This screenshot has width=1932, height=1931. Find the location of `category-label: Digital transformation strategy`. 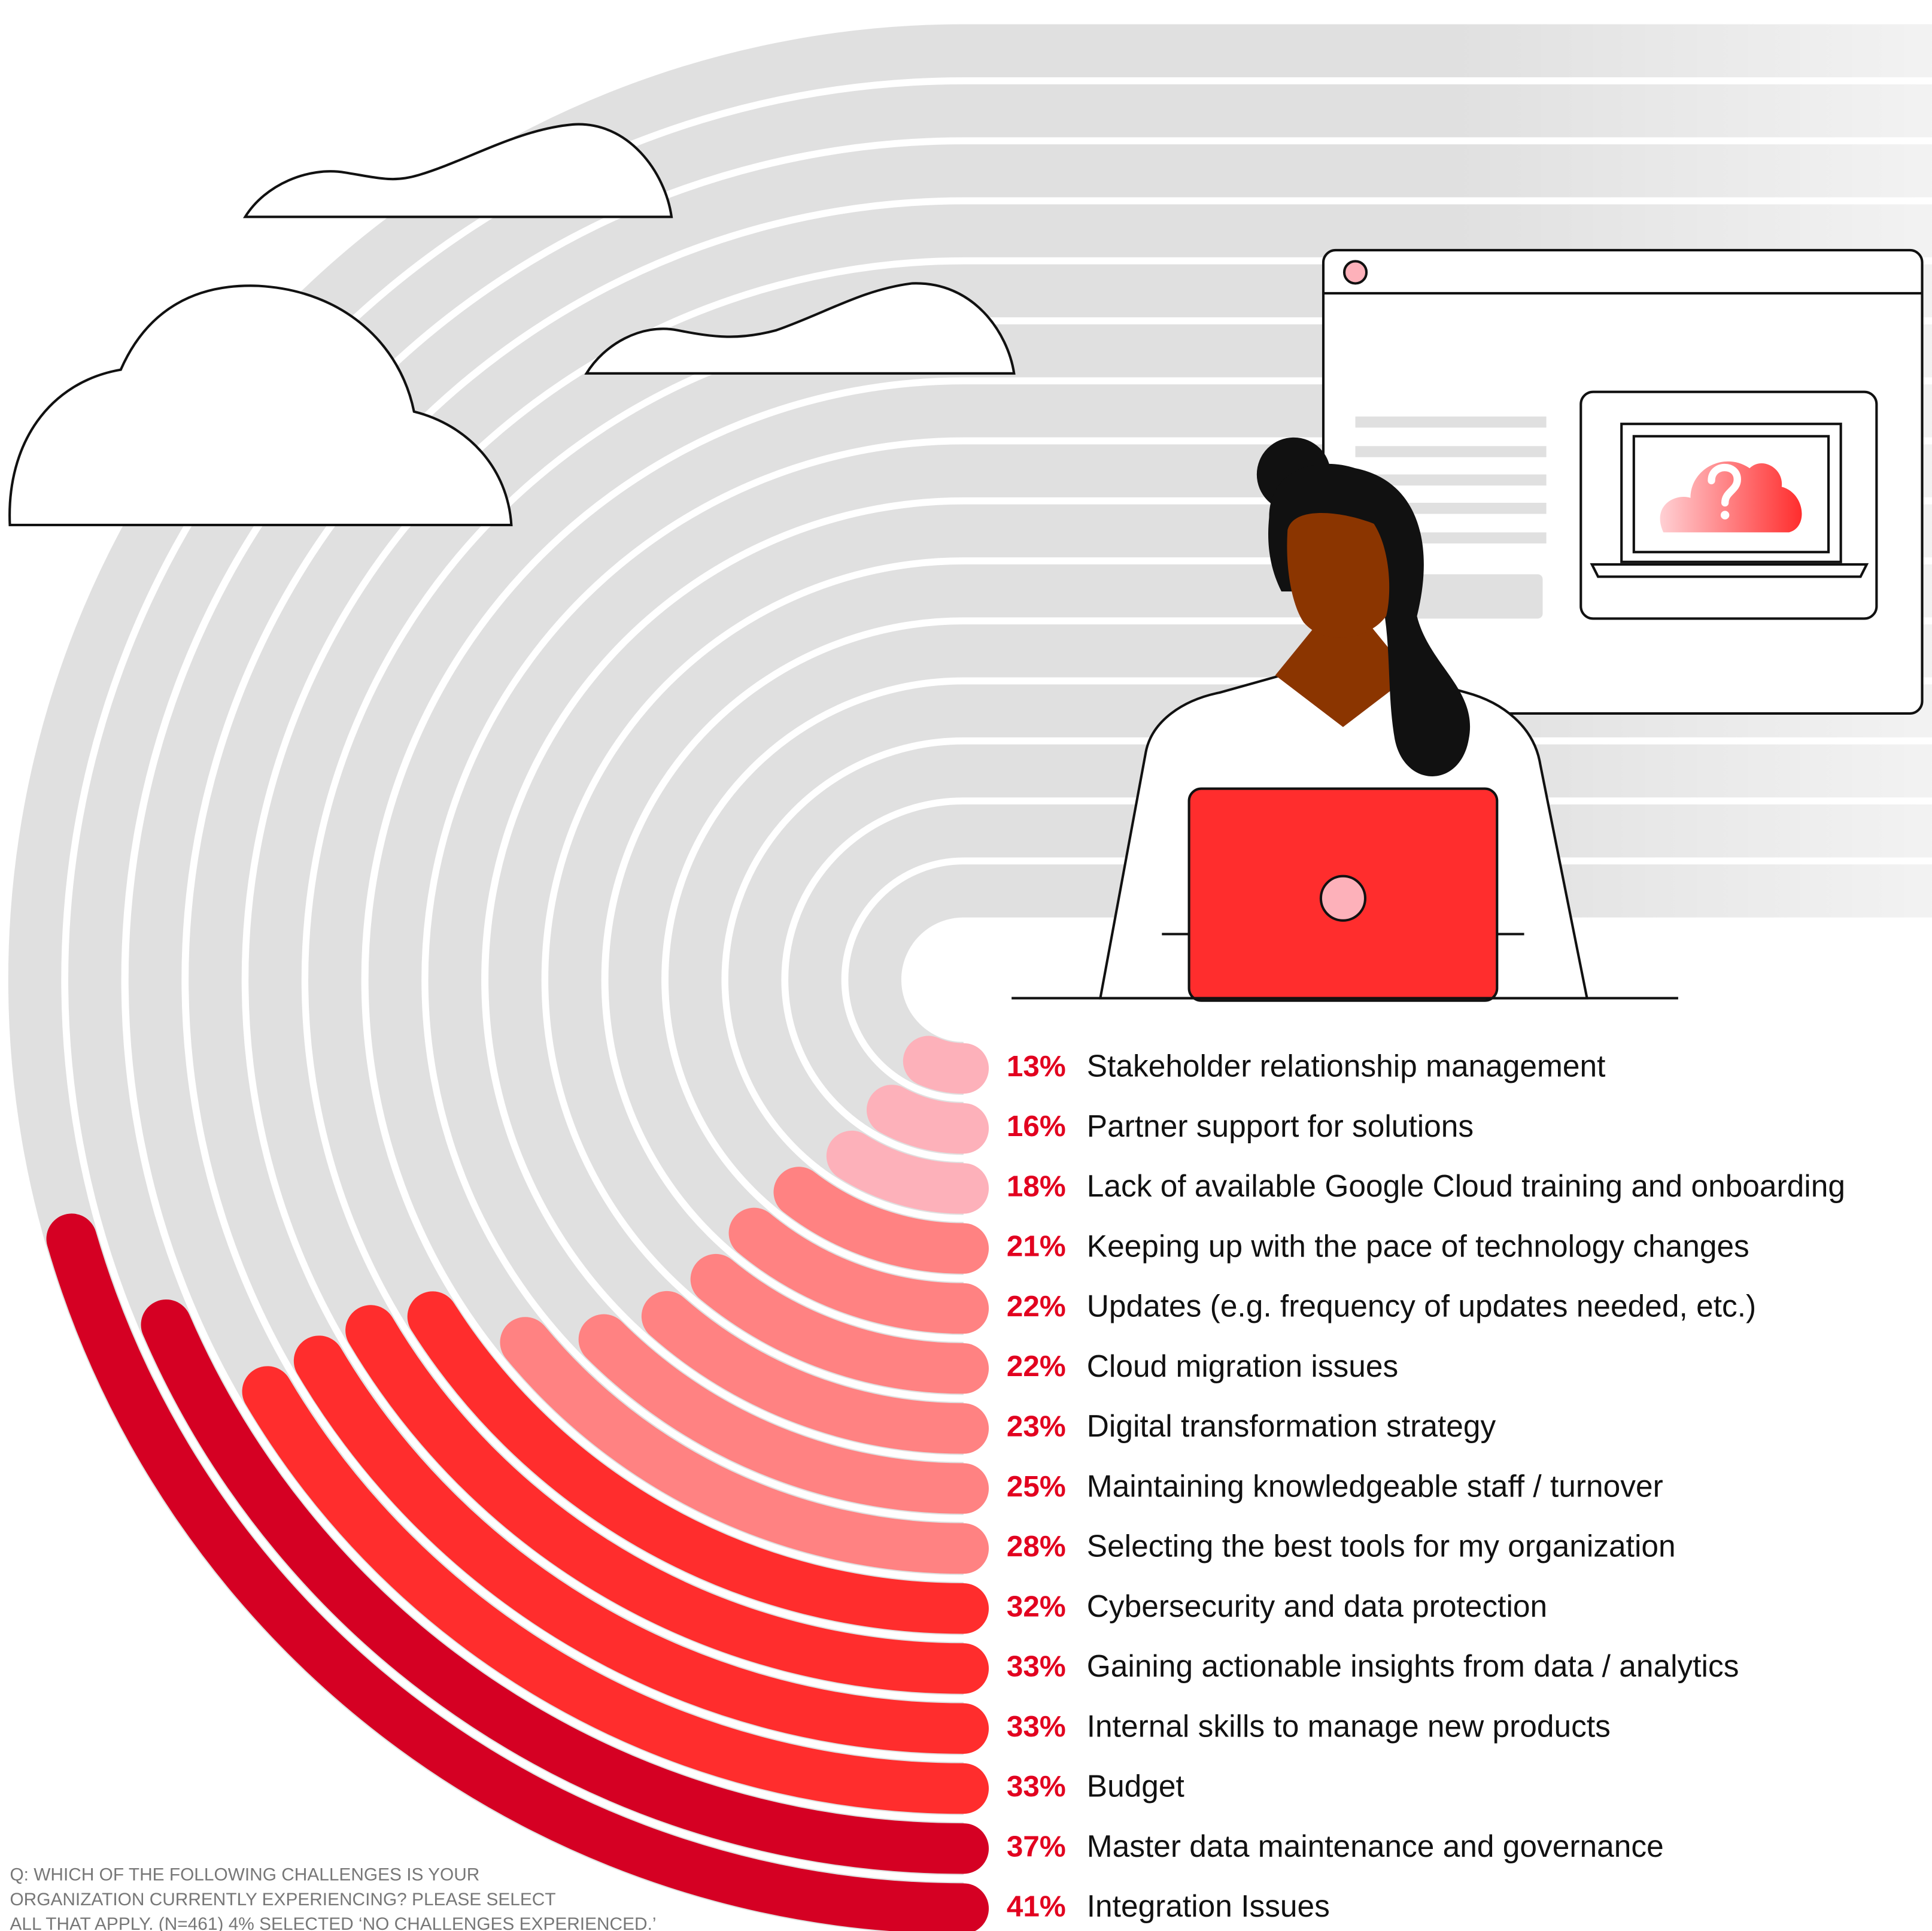

category-label: Digital transformation strategy is located at coordinates (1291, 1425).